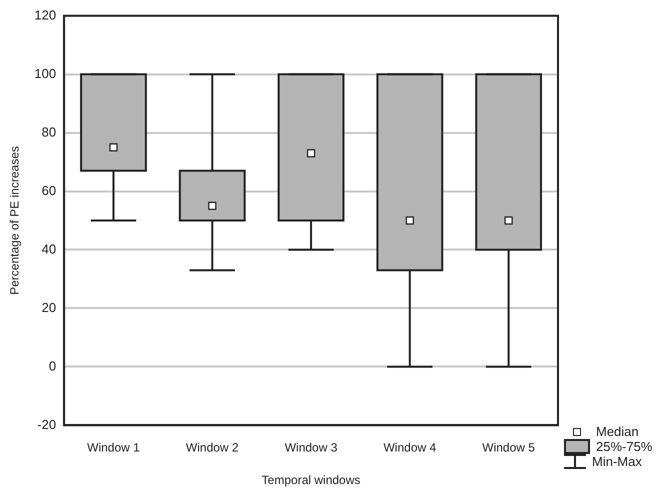 This screenshot has height=496, width=670. What do you see at coordinates (49, 248) in the screenshot?
I see `y-tick-label: 40` at bounding box center [49, 248].